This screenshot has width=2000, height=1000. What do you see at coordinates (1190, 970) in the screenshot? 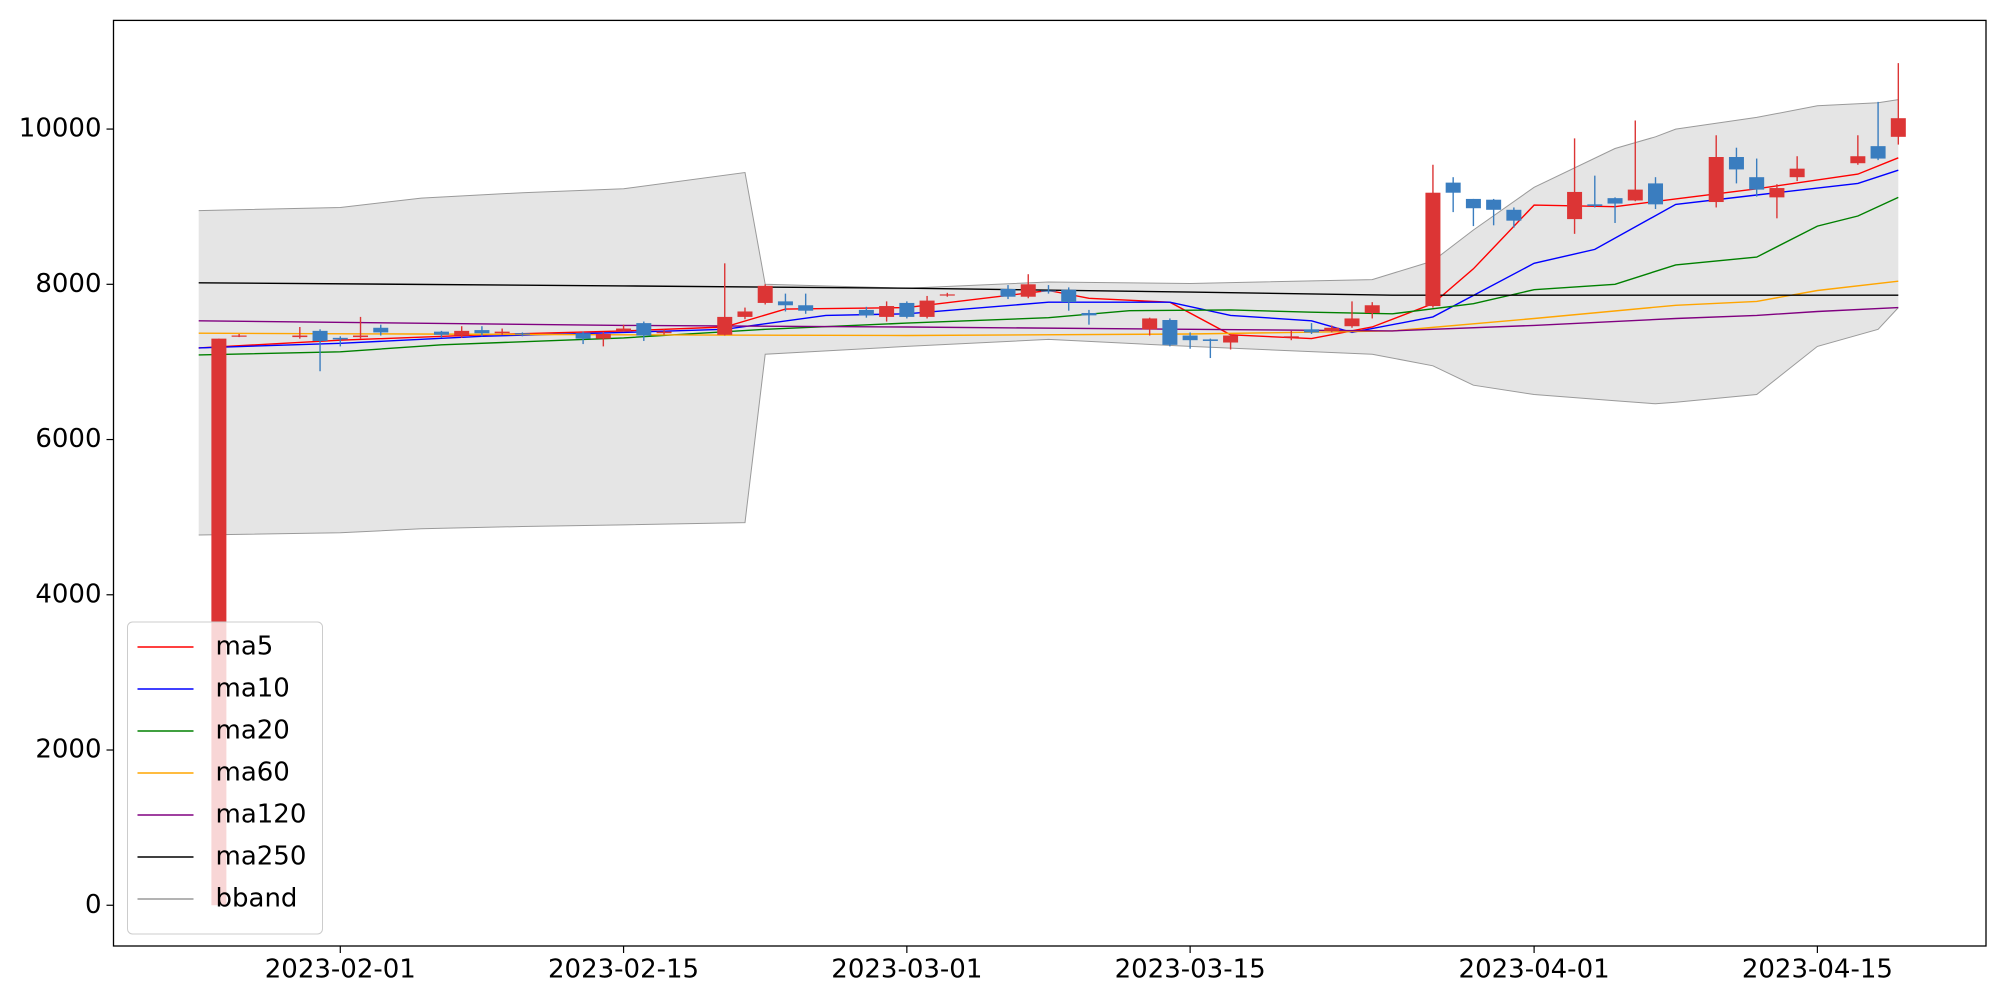
I see `x-tick-label: 2023-03-15` at bounding box center [1190, 970].